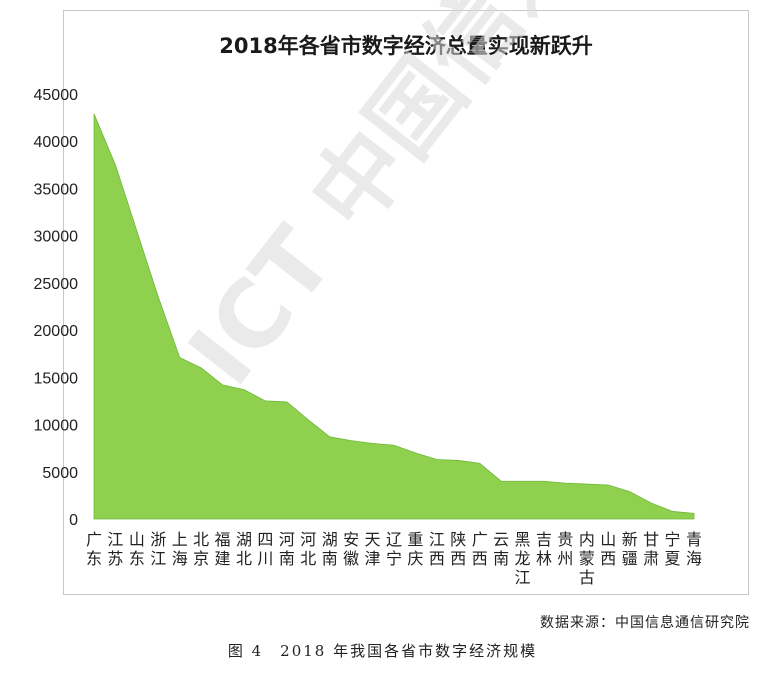 The image size is (765, 675). What do you see at coordinates (244, 549) in the screenshot?
I see `x-tick-label: 湖北` at bounding box center [244, 549].